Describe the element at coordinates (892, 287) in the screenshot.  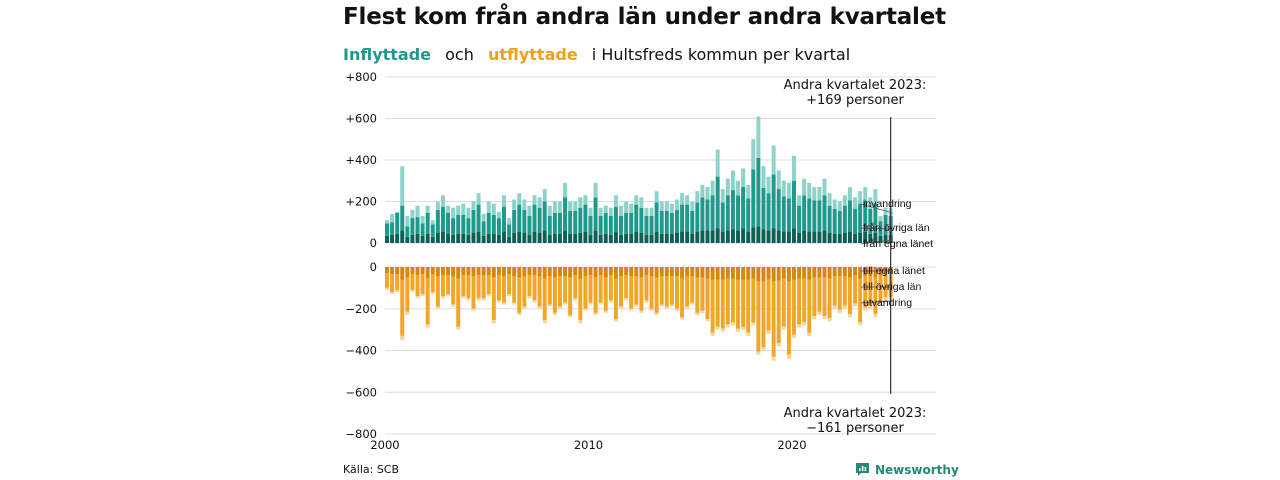
I see `category-label-out: till övriga län` at that location.